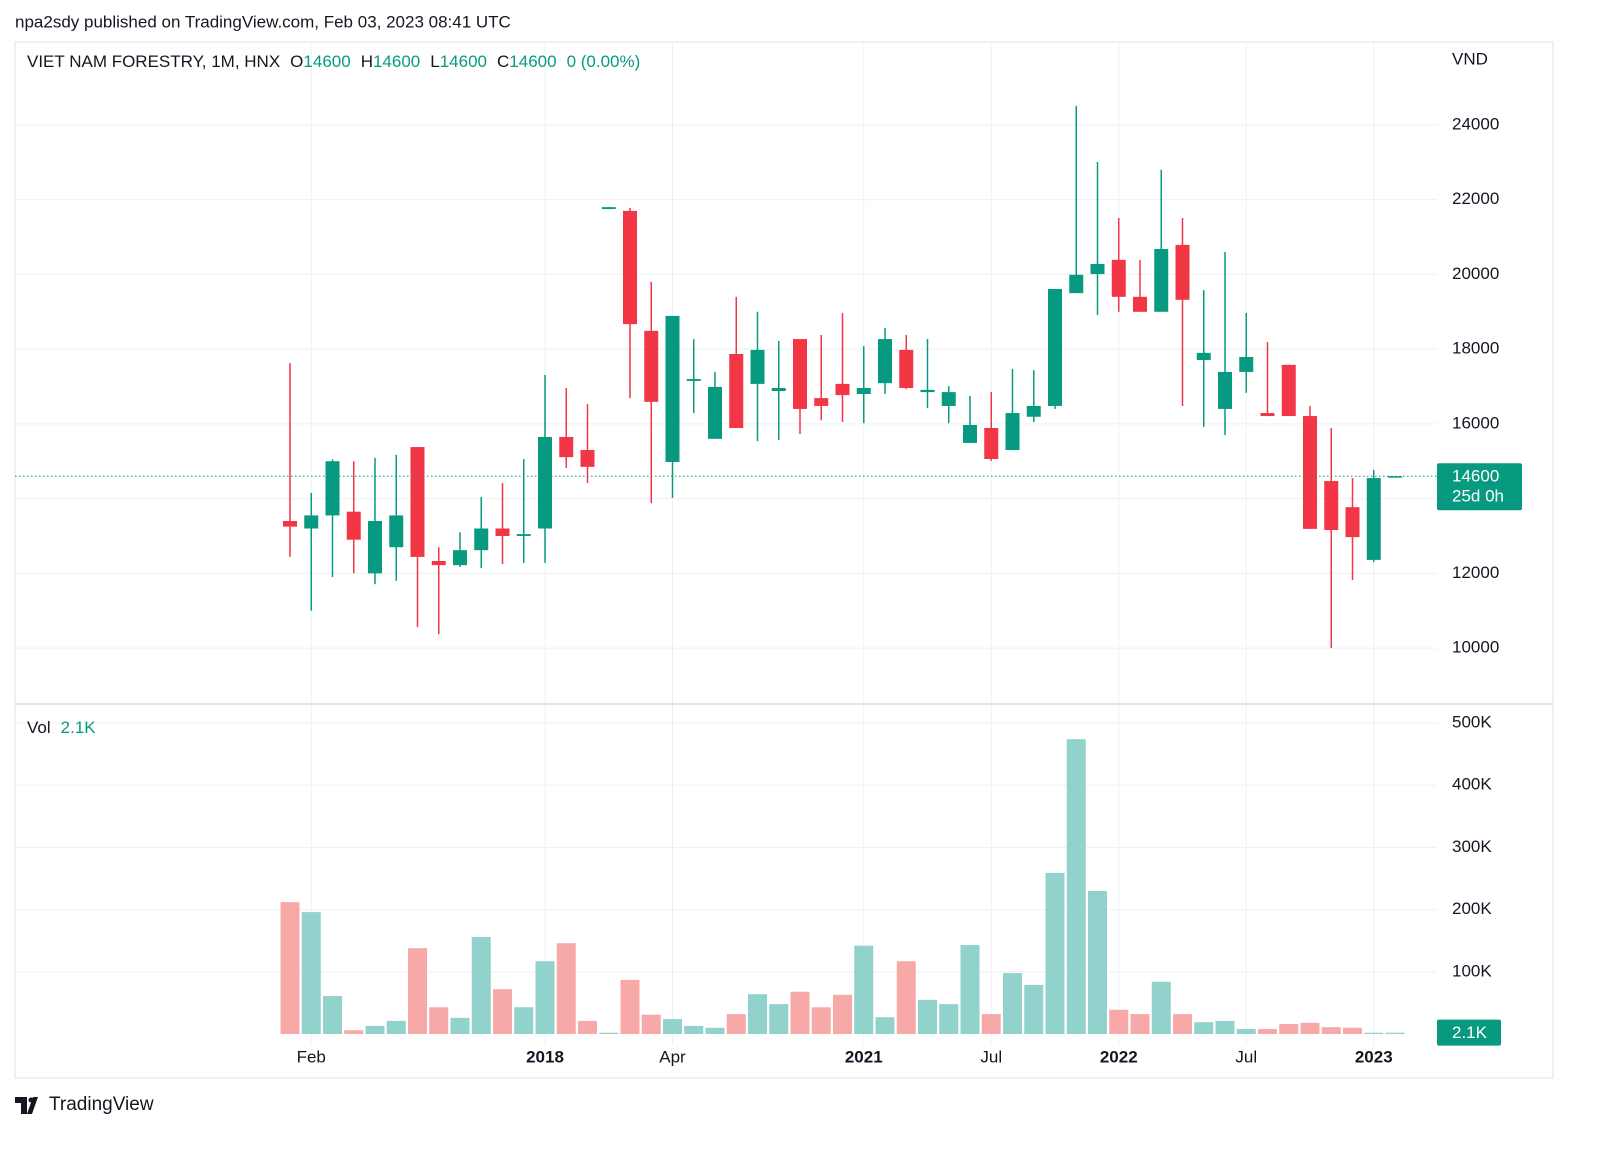 The height and width of the screenshot is (1153, 1600). What do you see at coordinates (604, 61) in the screenshot?
I see `change: 0 (0.00%)` at bounding box center [604, 61].